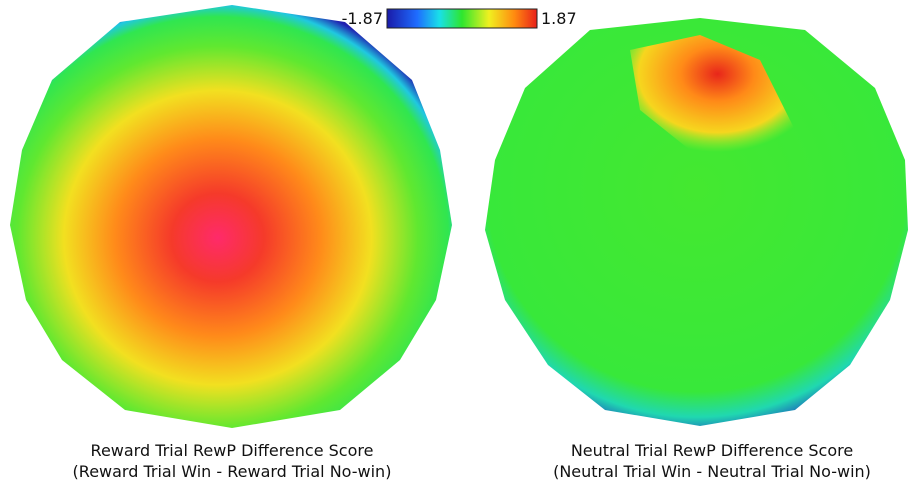  What do you see at coordinates (559, 18) in the screenshot?
I see `colorbar-max: 1.87` at bounding box center [559, 18].